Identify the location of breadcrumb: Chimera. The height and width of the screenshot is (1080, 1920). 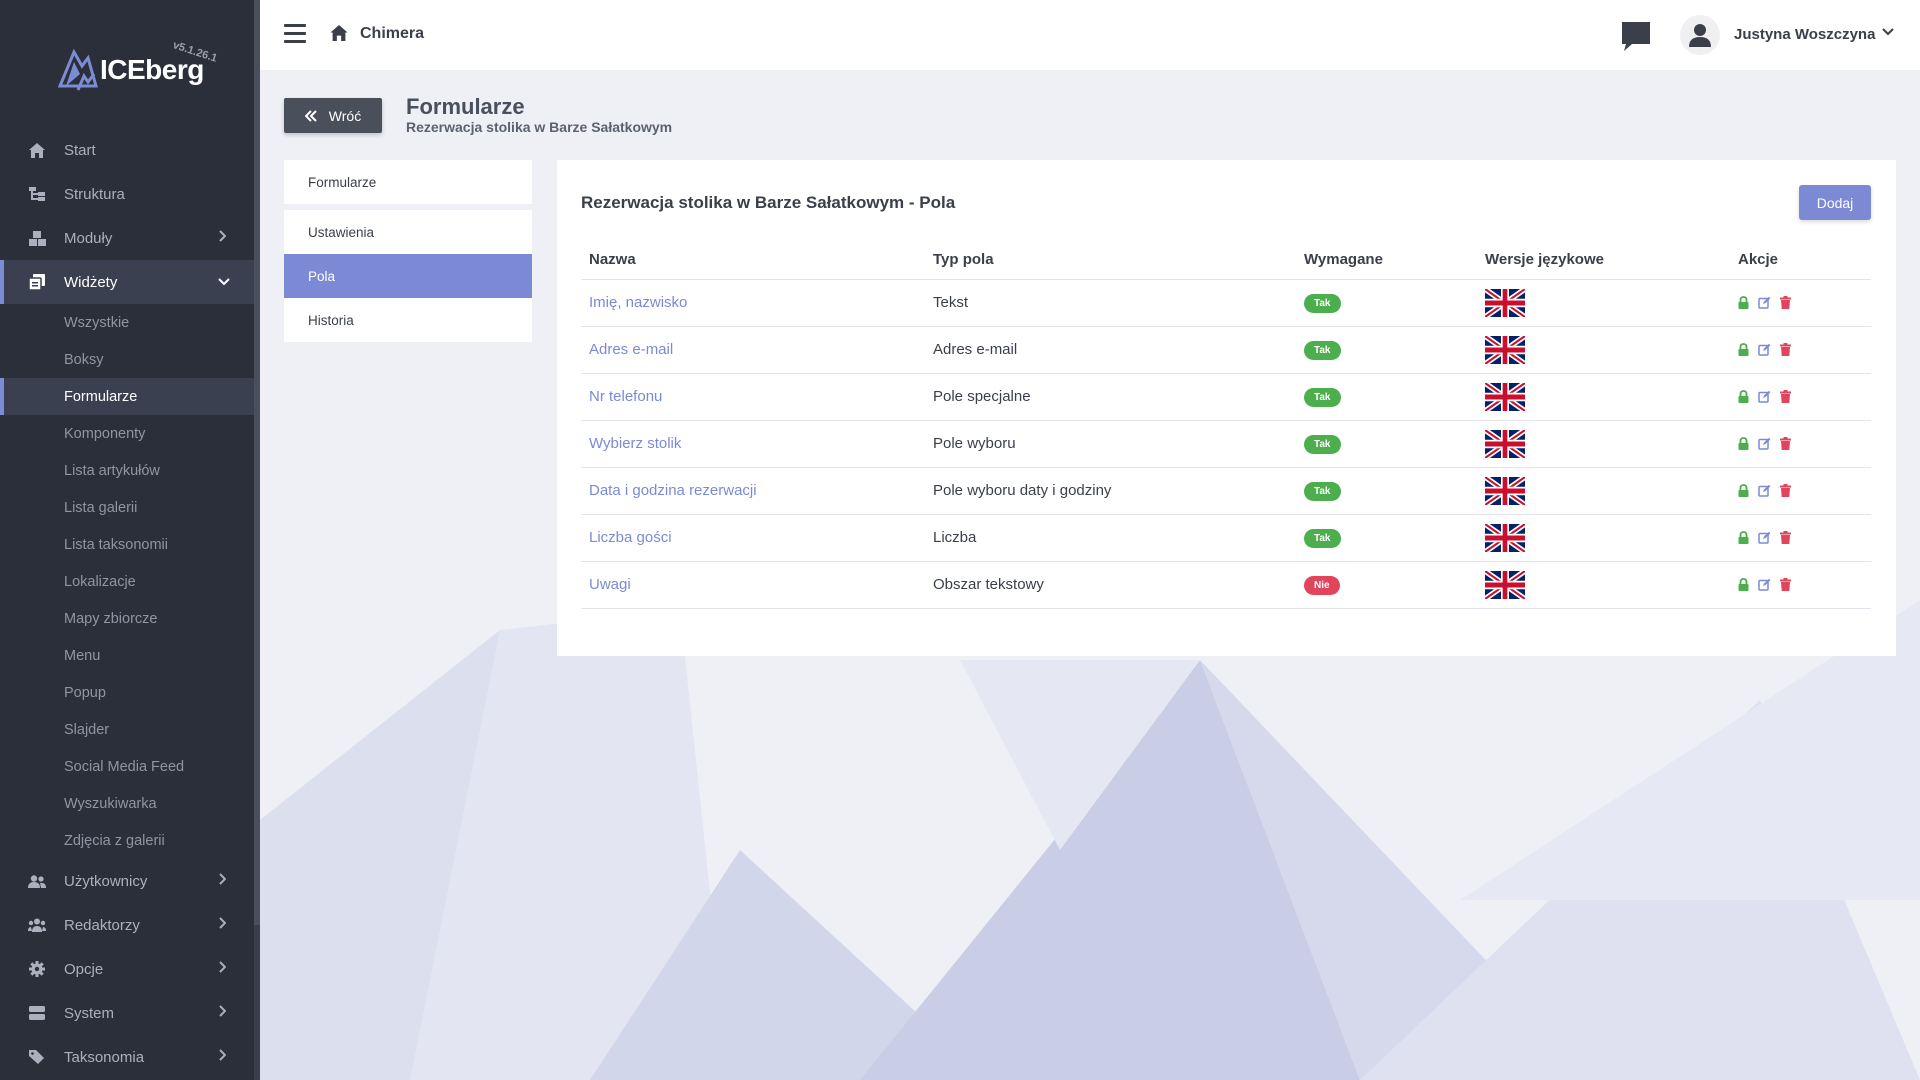
(392, 33).